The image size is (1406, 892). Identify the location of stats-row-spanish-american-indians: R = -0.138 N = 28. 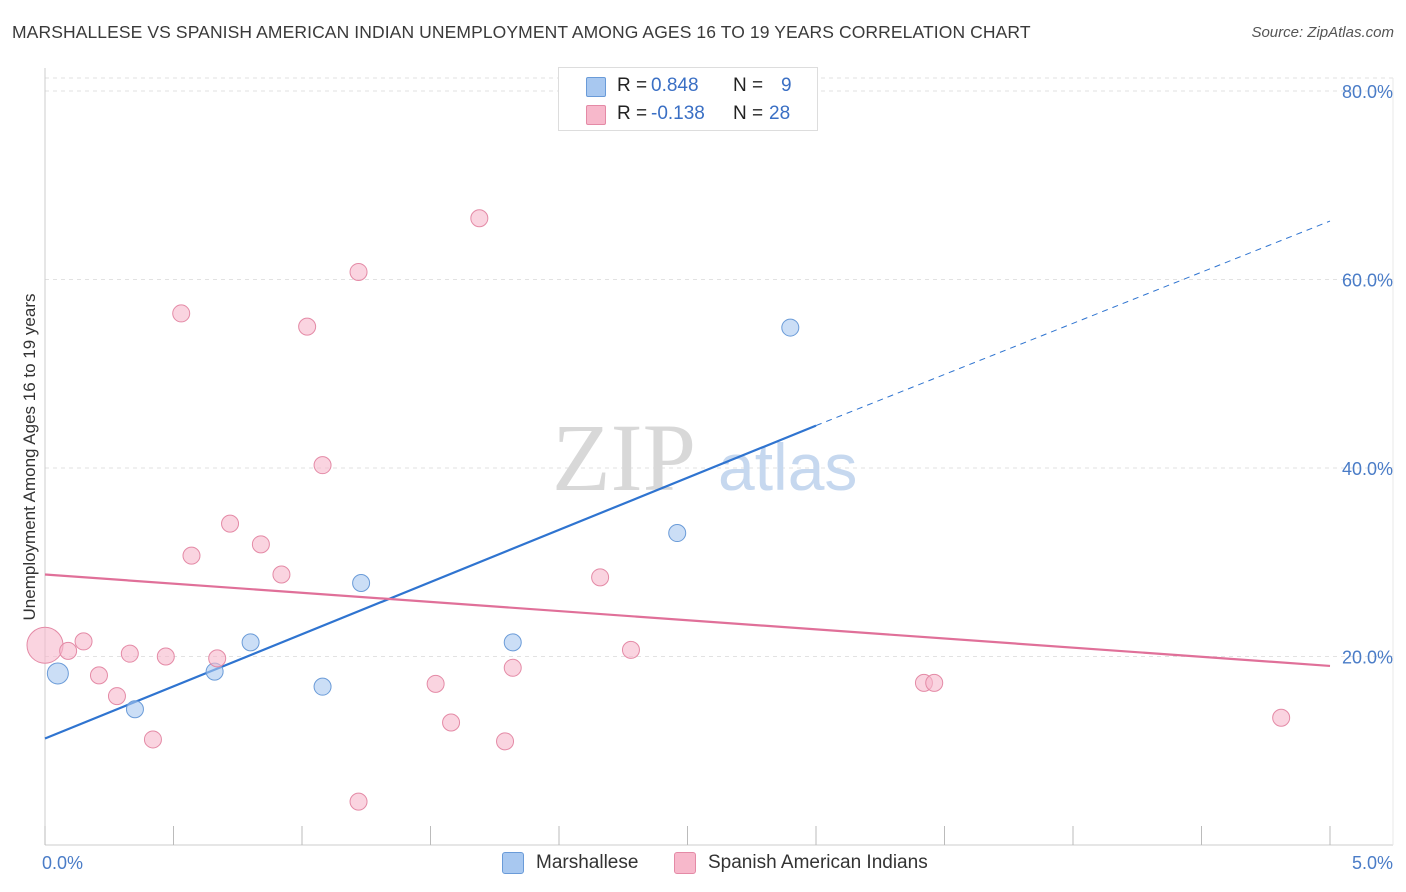
(688, 114).